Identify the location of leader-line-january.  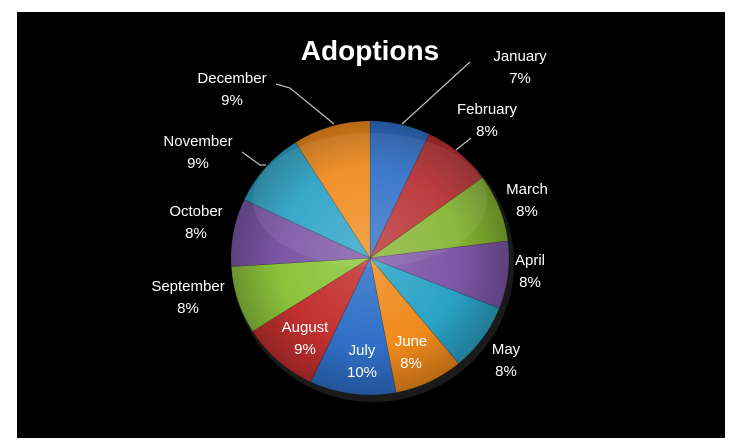
(436, 93).